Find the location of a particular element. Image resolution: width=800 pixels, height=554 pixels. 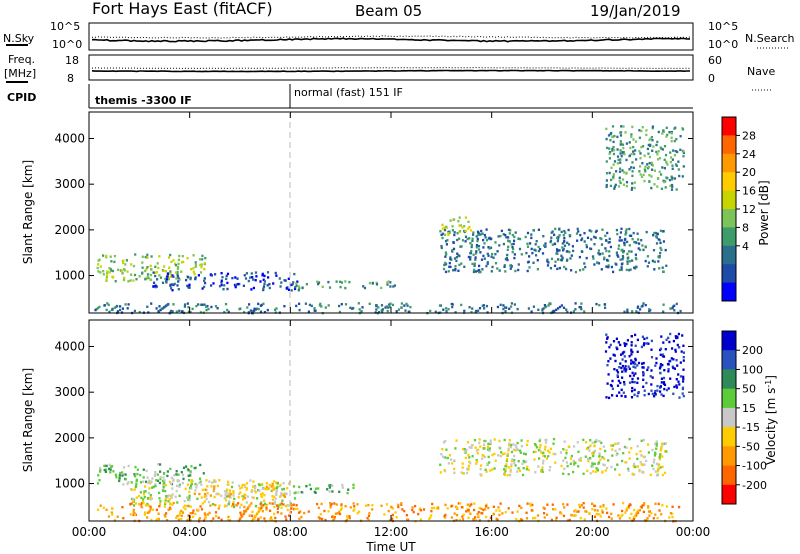

velocity-colorbar-label-close: ] is located at coordinates (771, 377).